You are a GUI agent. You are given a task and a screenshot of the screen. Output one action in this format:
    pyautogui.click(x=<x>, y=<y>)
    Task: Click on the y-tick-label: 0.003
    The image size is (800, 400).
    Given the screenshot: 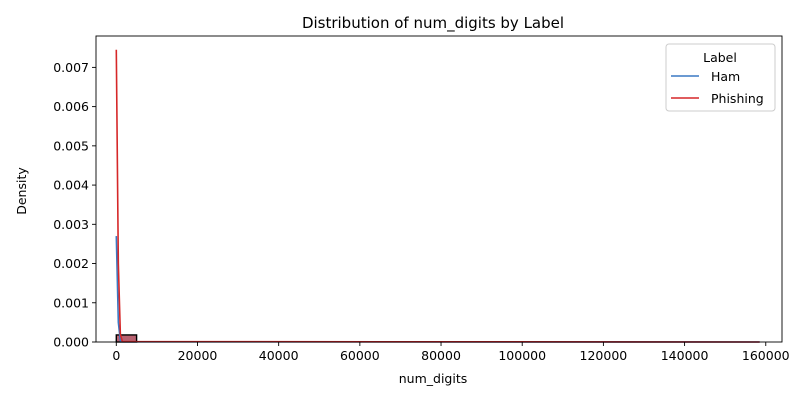 What is the action you would take?
    pyautogui.click(x=71, y=224)
    